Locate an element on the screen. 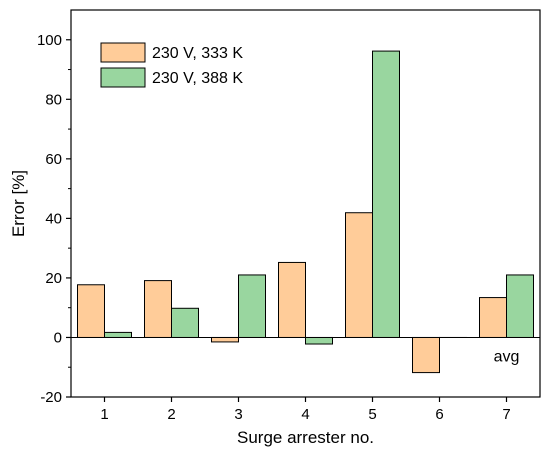 The width and height of the screenshot is (550, 454). bar-series1-cat2 is located at coordinates (158, 309).